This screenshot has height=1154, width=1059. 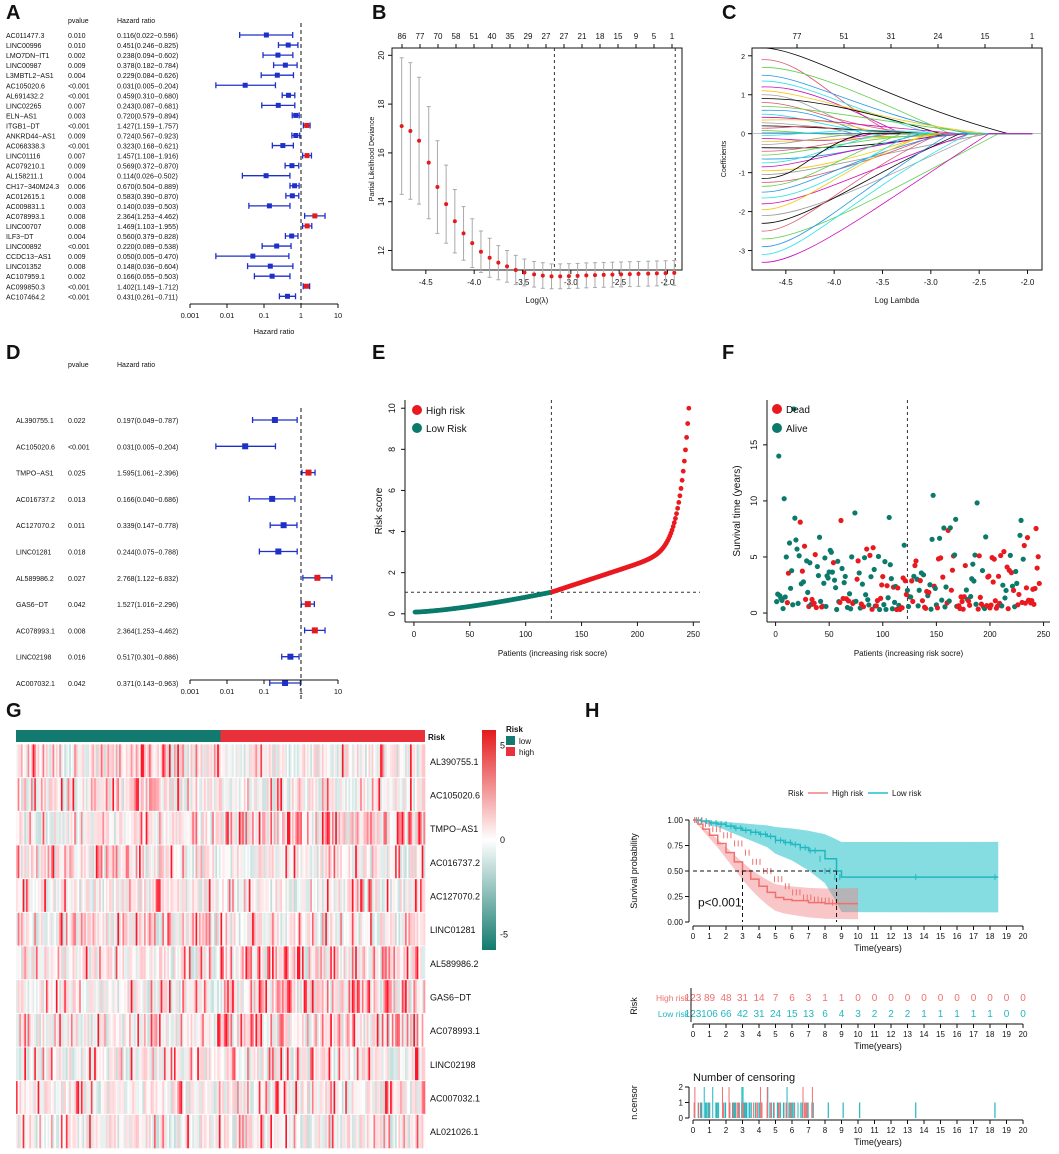 I want to click on x-tick-label: 13, so click(x=907, y=936).